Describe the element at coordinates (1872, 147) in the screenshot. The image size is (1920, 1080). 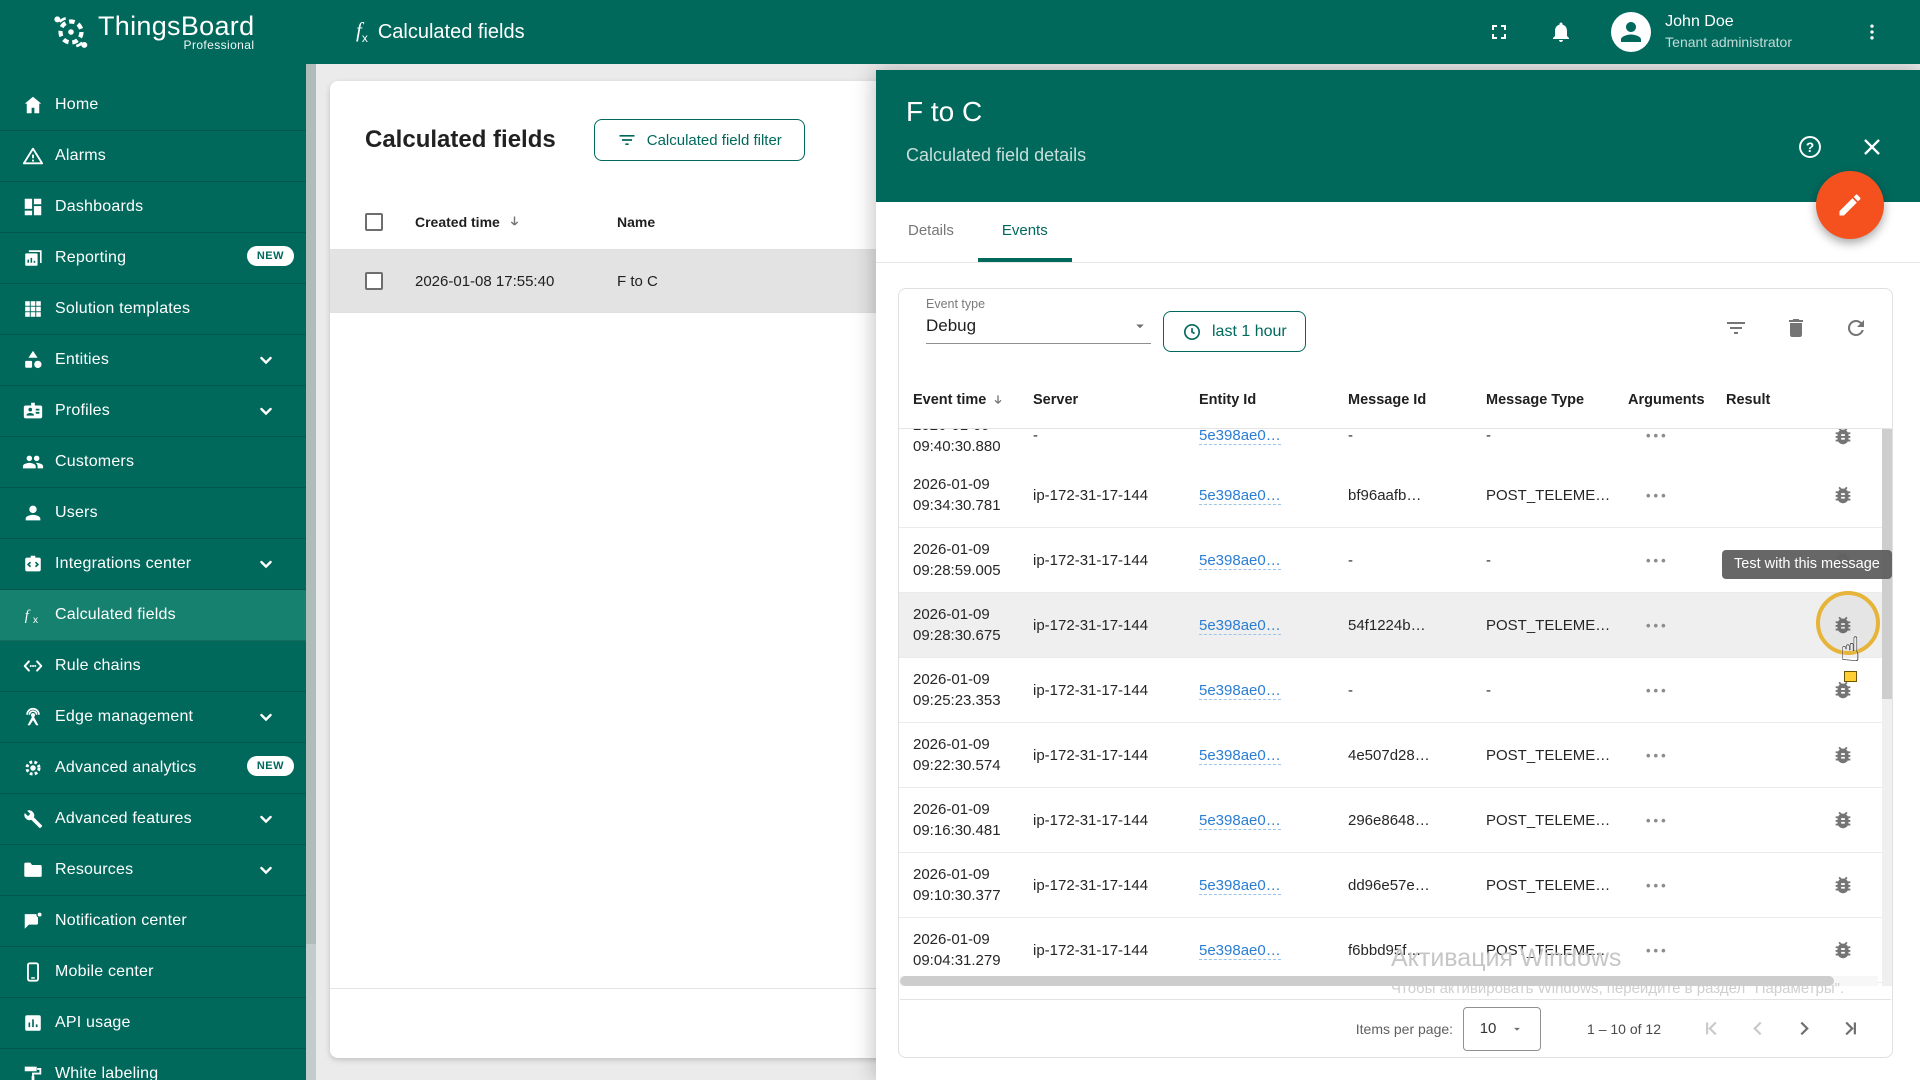
I see `close-button` at that location.